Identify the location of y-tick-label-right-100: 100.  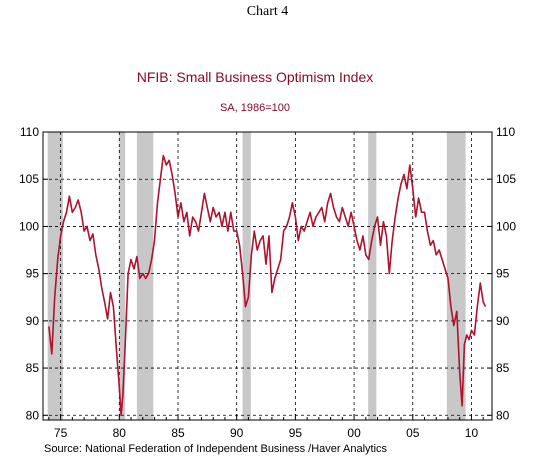
(506, 226).